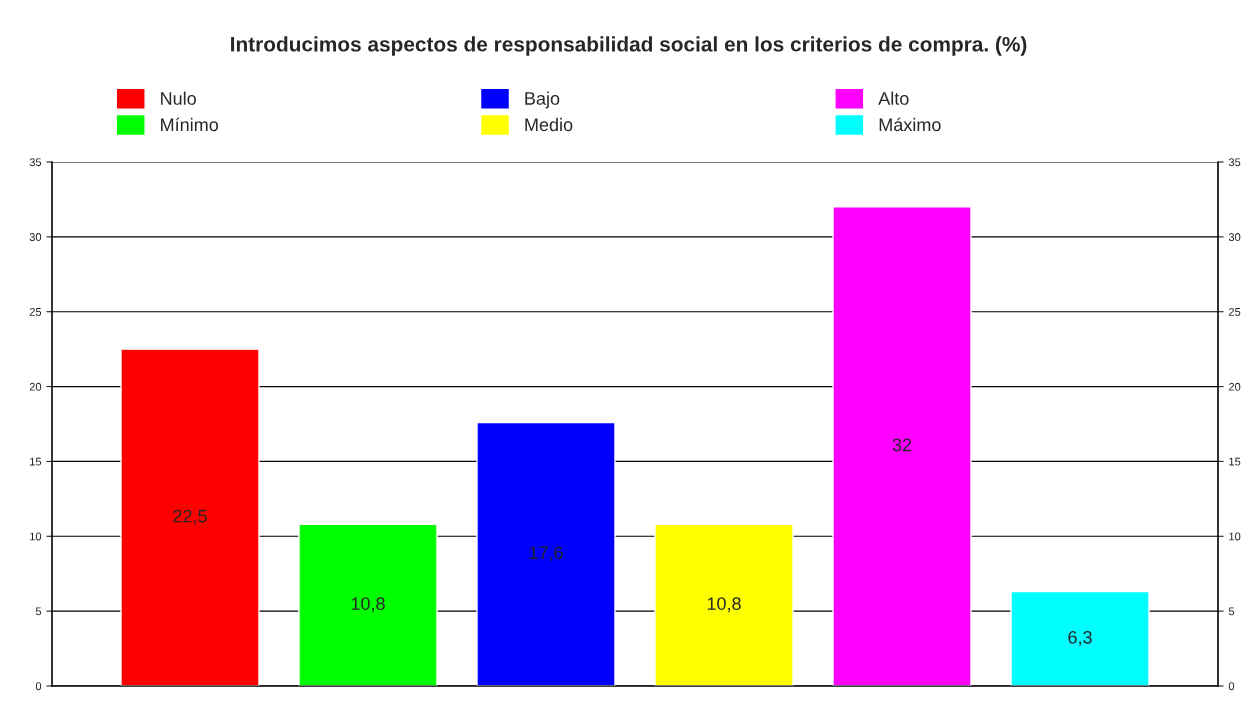 This screenshot has width=1257, height=709. I want to click on legend-label: Medio, so click(549, 124).